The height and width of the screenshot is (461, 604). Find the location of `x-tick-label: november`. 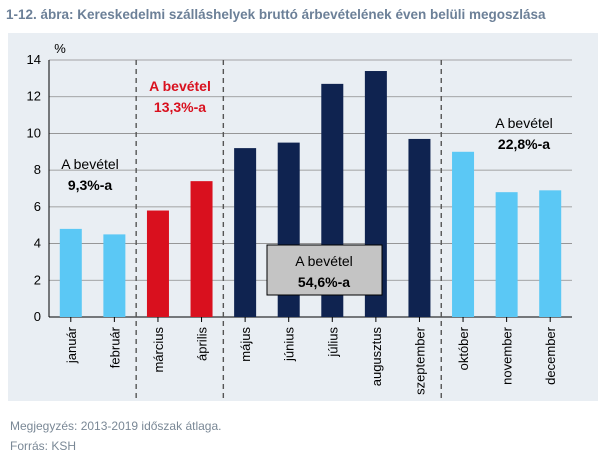

x-tick-label: november is located at coordinates (507, 355).